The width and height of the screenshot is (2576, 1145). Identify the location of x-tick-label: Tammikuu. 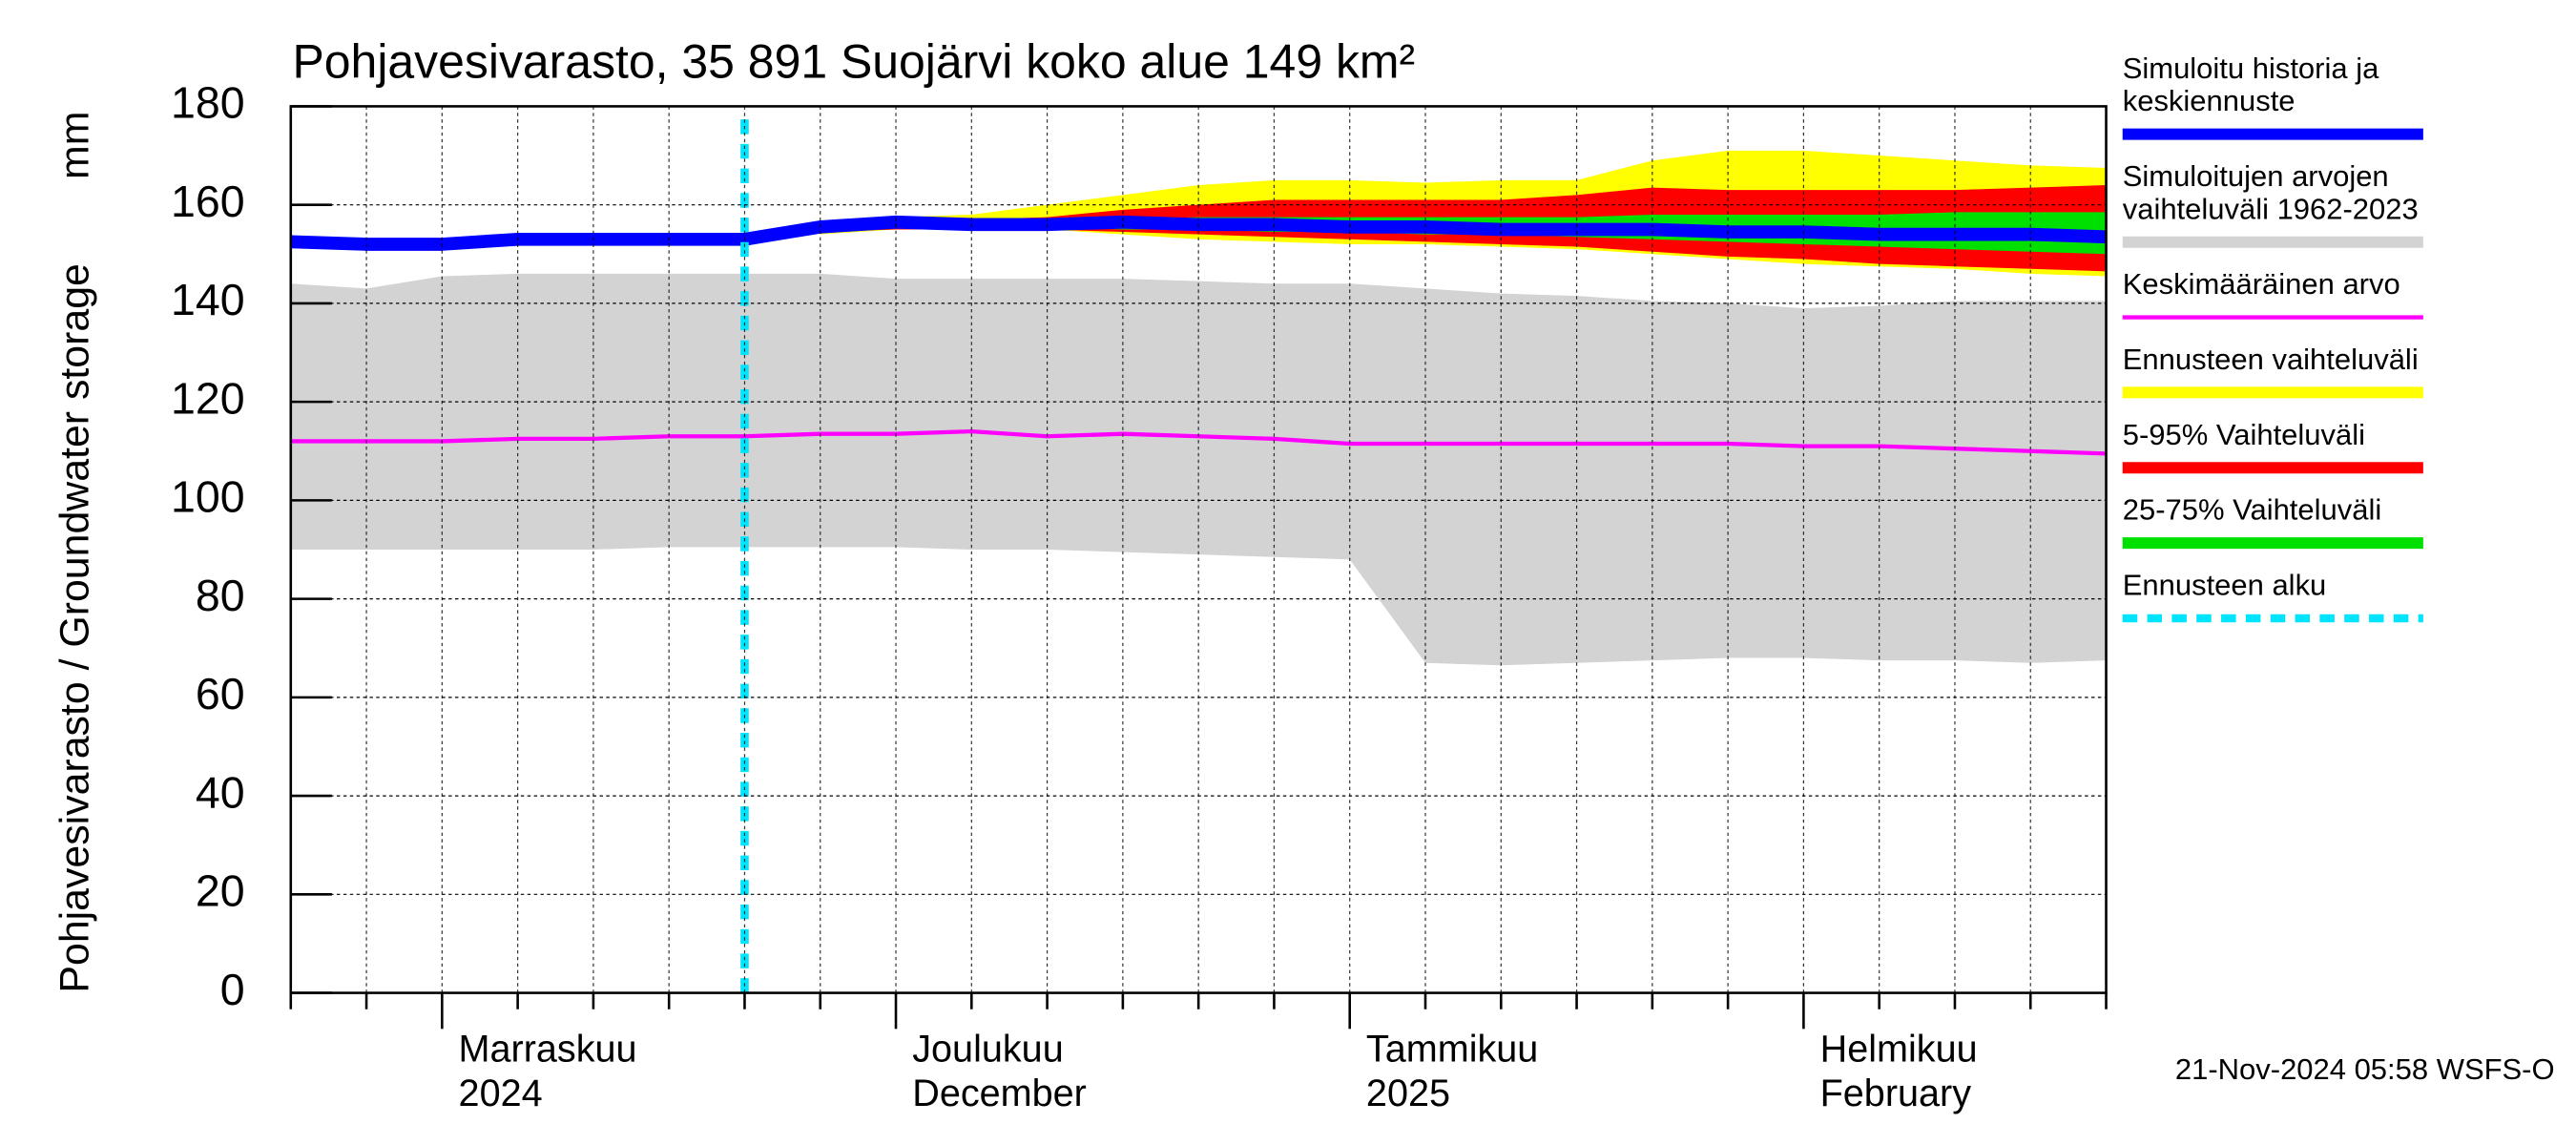
(1452, 1050).